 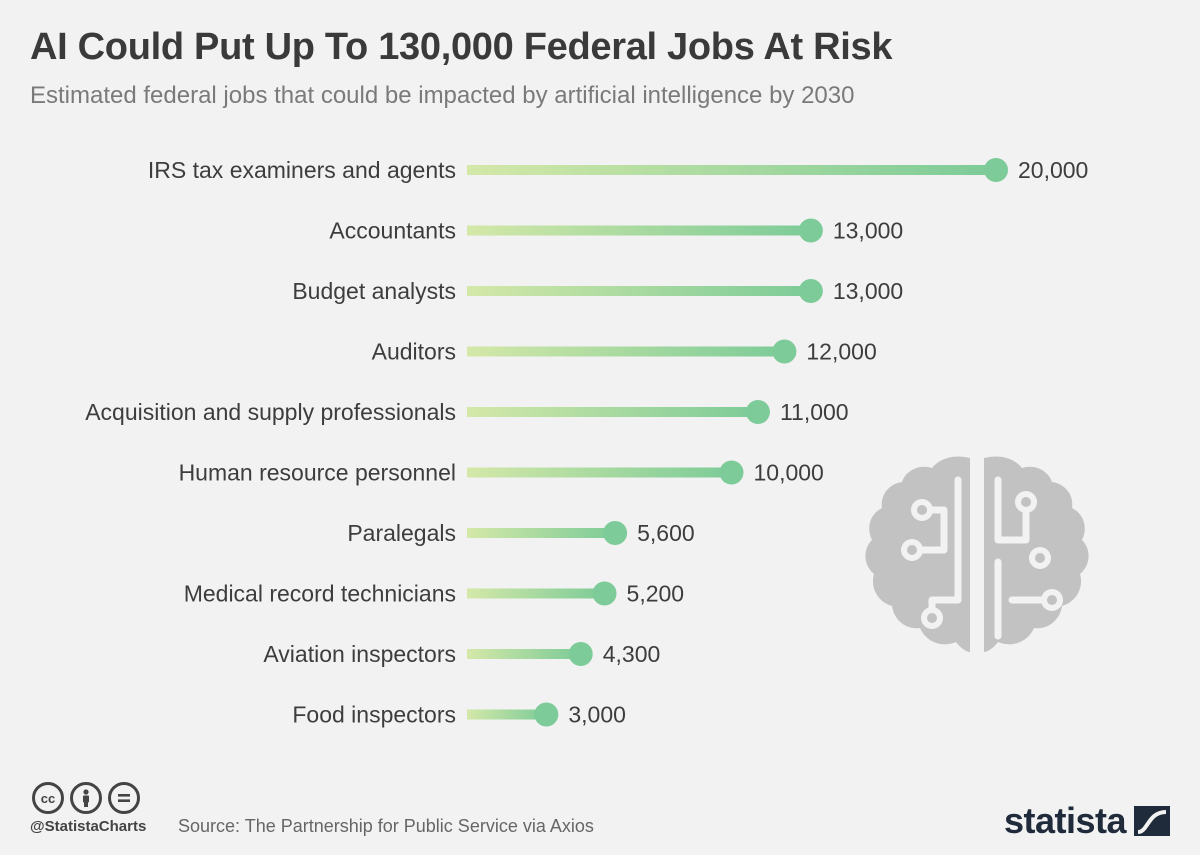 What do you see at coordinates (317, 473) in the screenshot?
I see `category-label: Human resource personnel` at bounding box center [317, 473].